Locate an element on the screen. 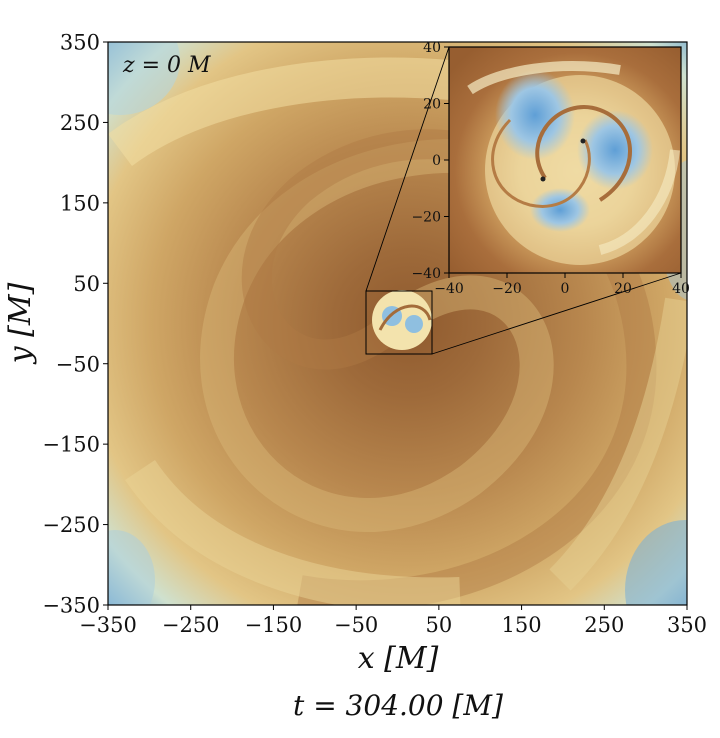  zoom-region-box is located at coordinates (399, 322).